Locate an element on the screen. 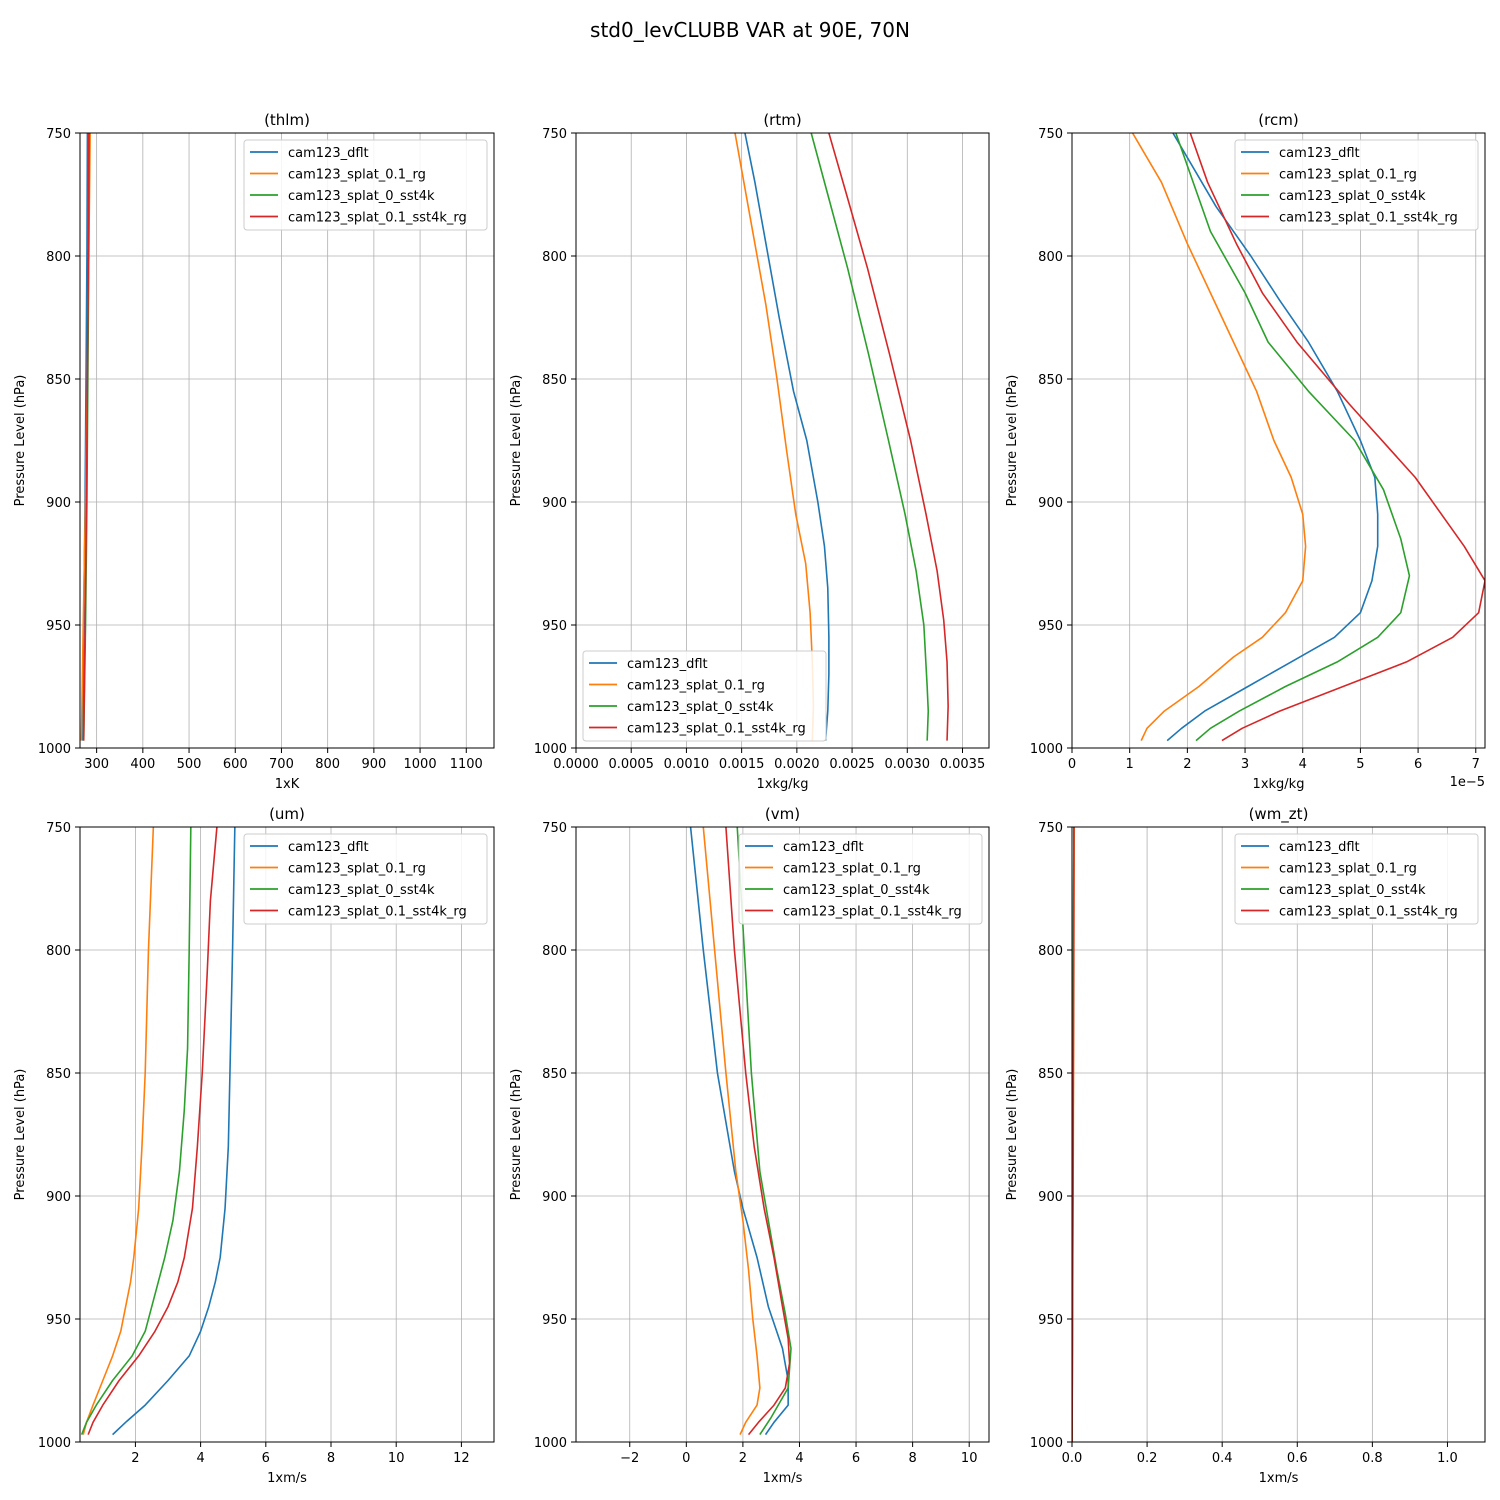 The height and width of the screenshot is (1500, 1500). x-tick-label: 1000 is located at coordinates (420, 764).